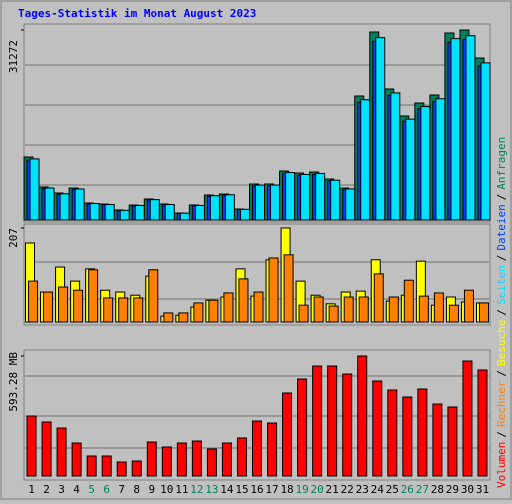  Describe the element at coordinates (362, 489) in the screenshot. I see `x-tick-label: 23` at that location.